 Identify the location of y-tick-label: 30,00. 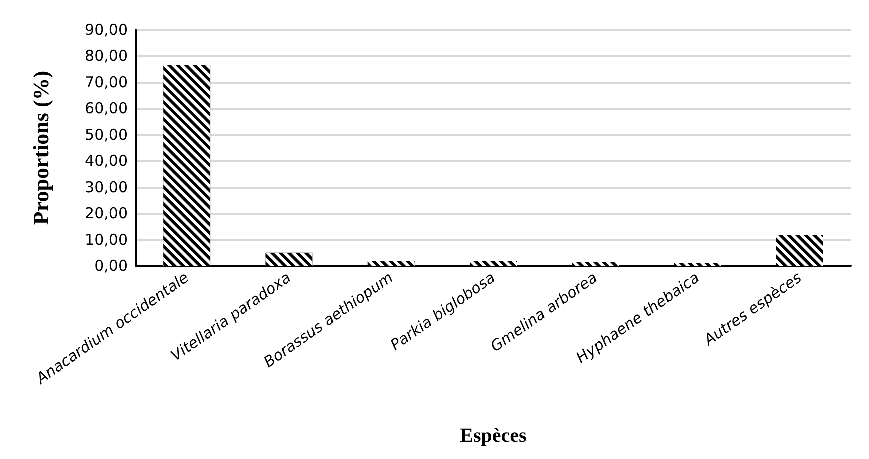
(106, 187).